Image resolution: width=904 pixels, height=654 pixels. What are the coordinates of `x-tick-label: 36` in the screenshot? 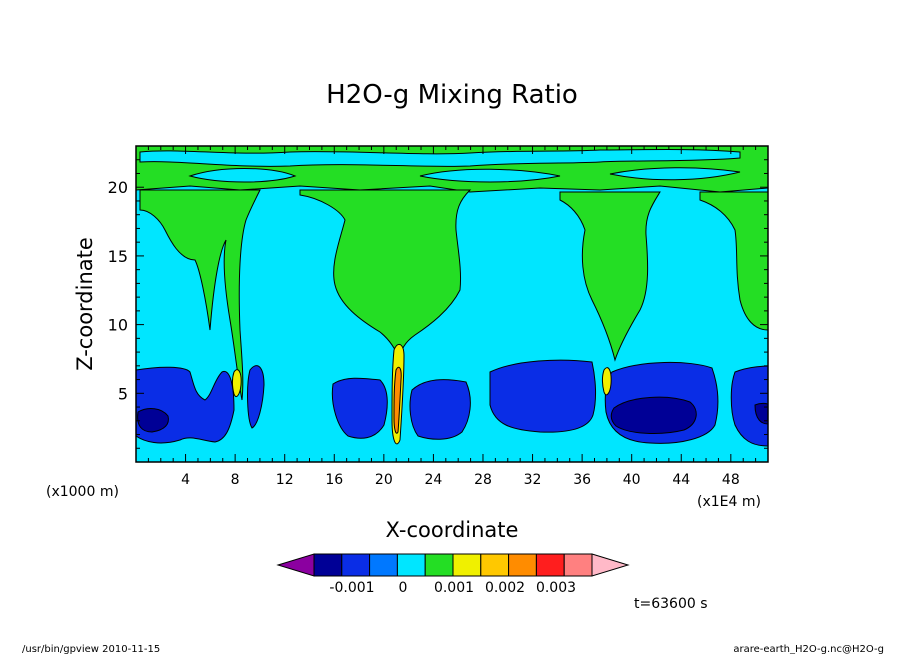 It's located at (582, 480).